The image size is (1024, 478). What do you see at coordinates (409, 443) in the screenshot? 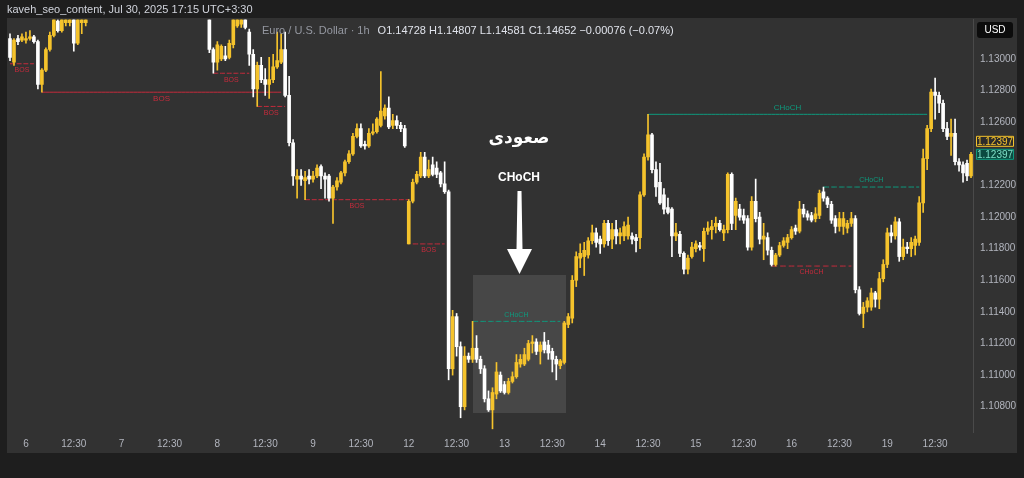
I see `x-tick-label: 12` at bounding box center [409, 443].